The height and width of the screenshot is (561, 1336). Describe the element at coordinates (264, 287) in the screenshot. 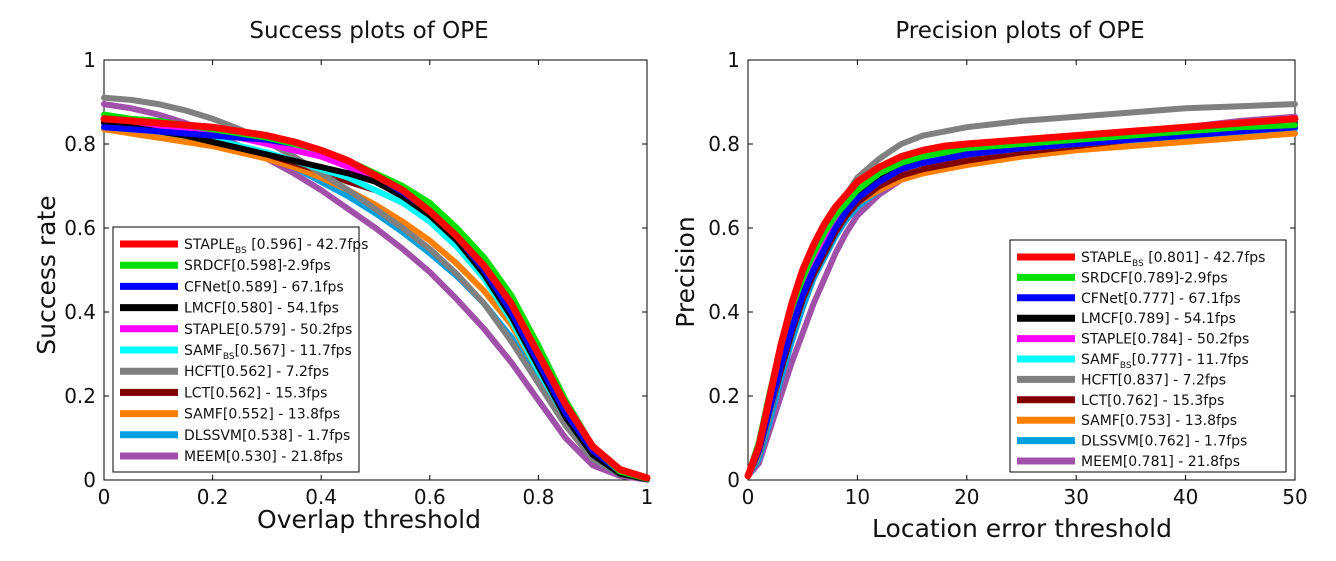

I see `success-legend-label: CFNet[0.589] - 67.1fps` at that location.